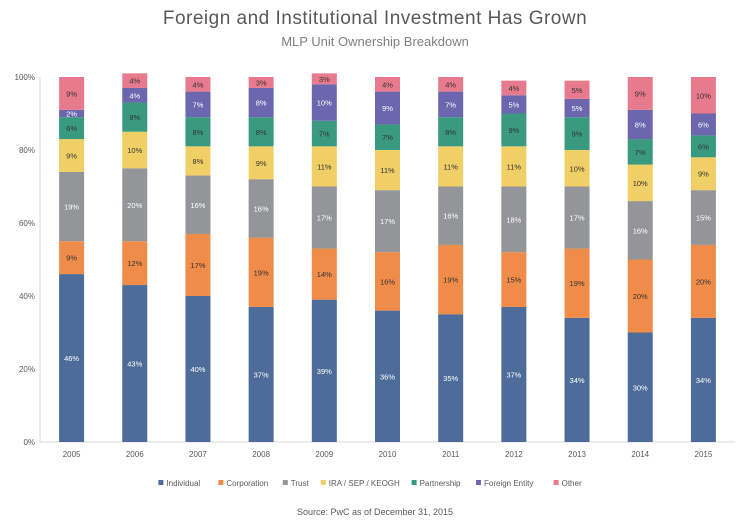 The image size is (750, 528). Describe the element at coordinates (72, 454) in the screenshot. I see `x-tick-label: 2005` at that location.